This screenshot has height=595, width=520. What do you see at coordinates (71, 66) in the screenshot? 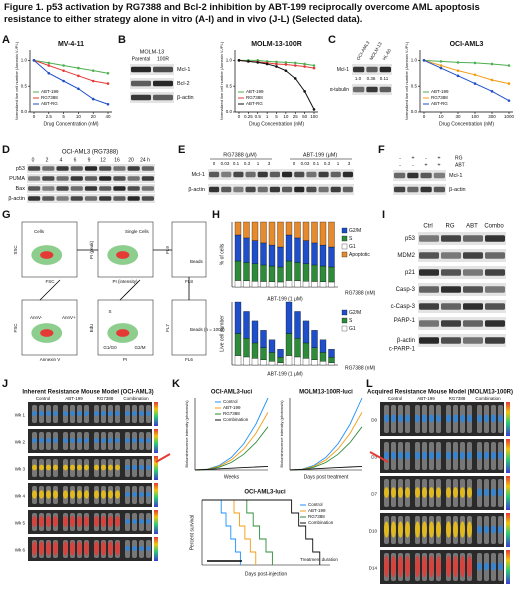
I see `series-line` at bounding box center [71, 66].